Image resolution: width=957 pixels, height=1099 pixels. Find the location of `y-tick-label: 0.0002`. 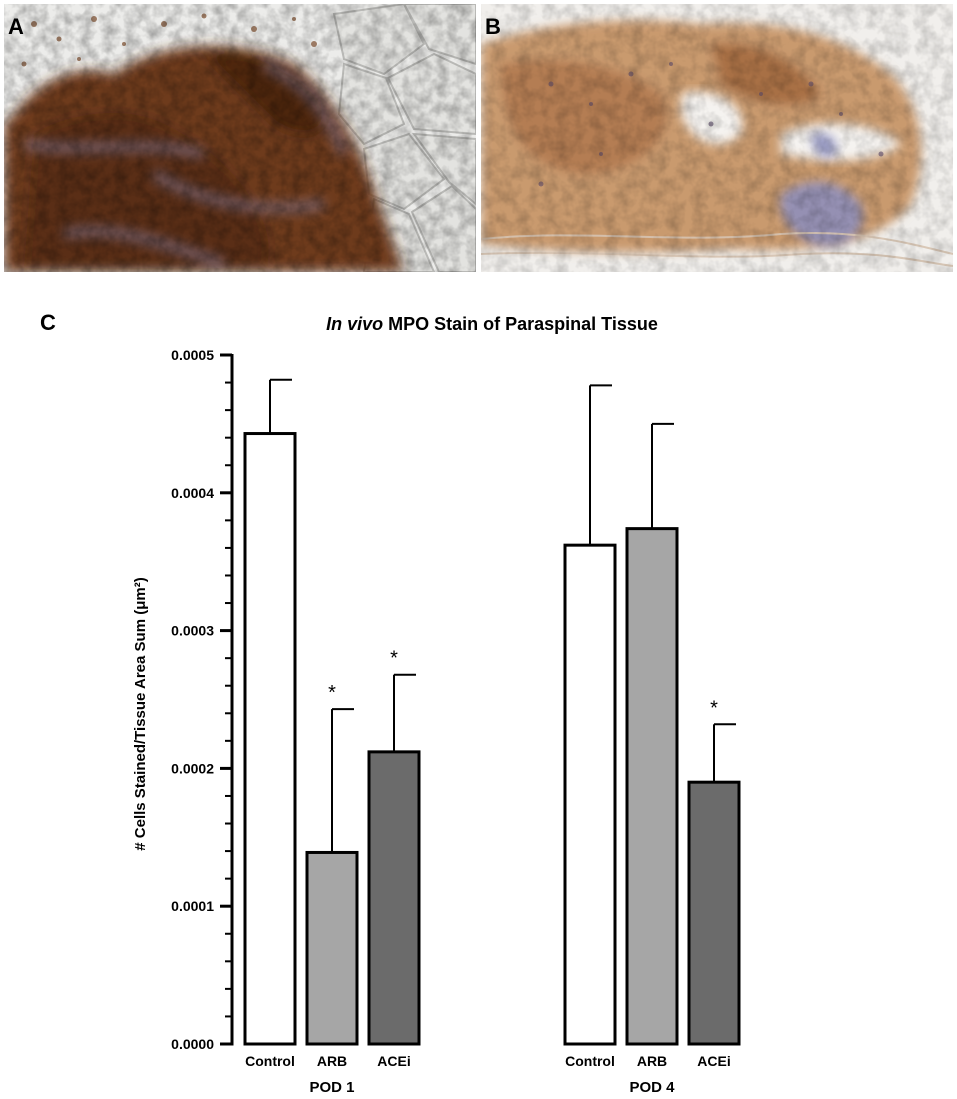

y-tick-label: 0.0002 is located at coordinates (192, 768).